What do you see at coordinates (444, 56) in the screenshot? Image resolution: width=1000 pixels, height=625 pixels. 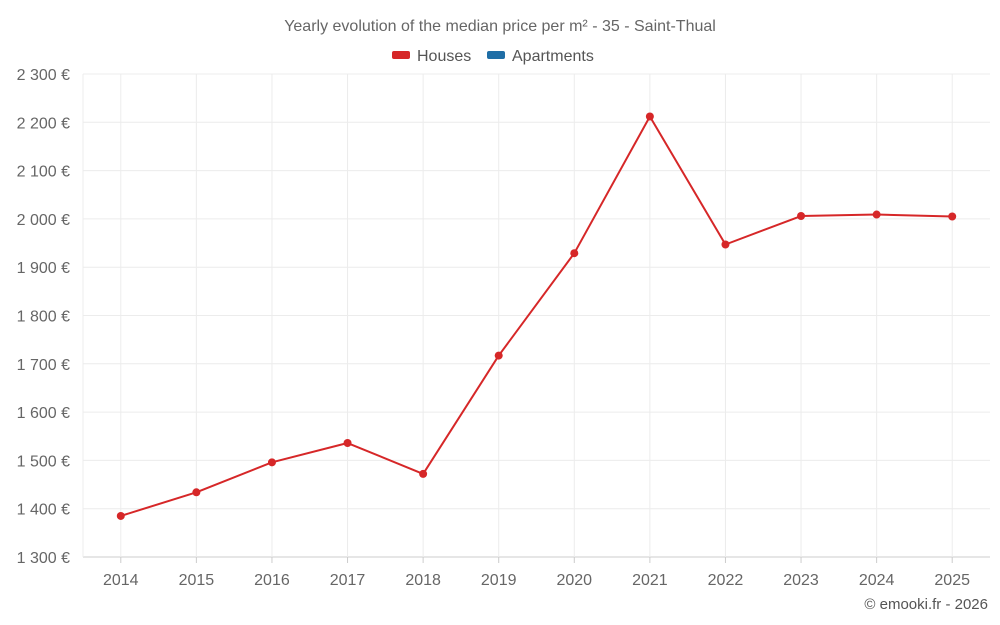 I see `legend-label-houses: Houses` at bounding box center [444, 56].